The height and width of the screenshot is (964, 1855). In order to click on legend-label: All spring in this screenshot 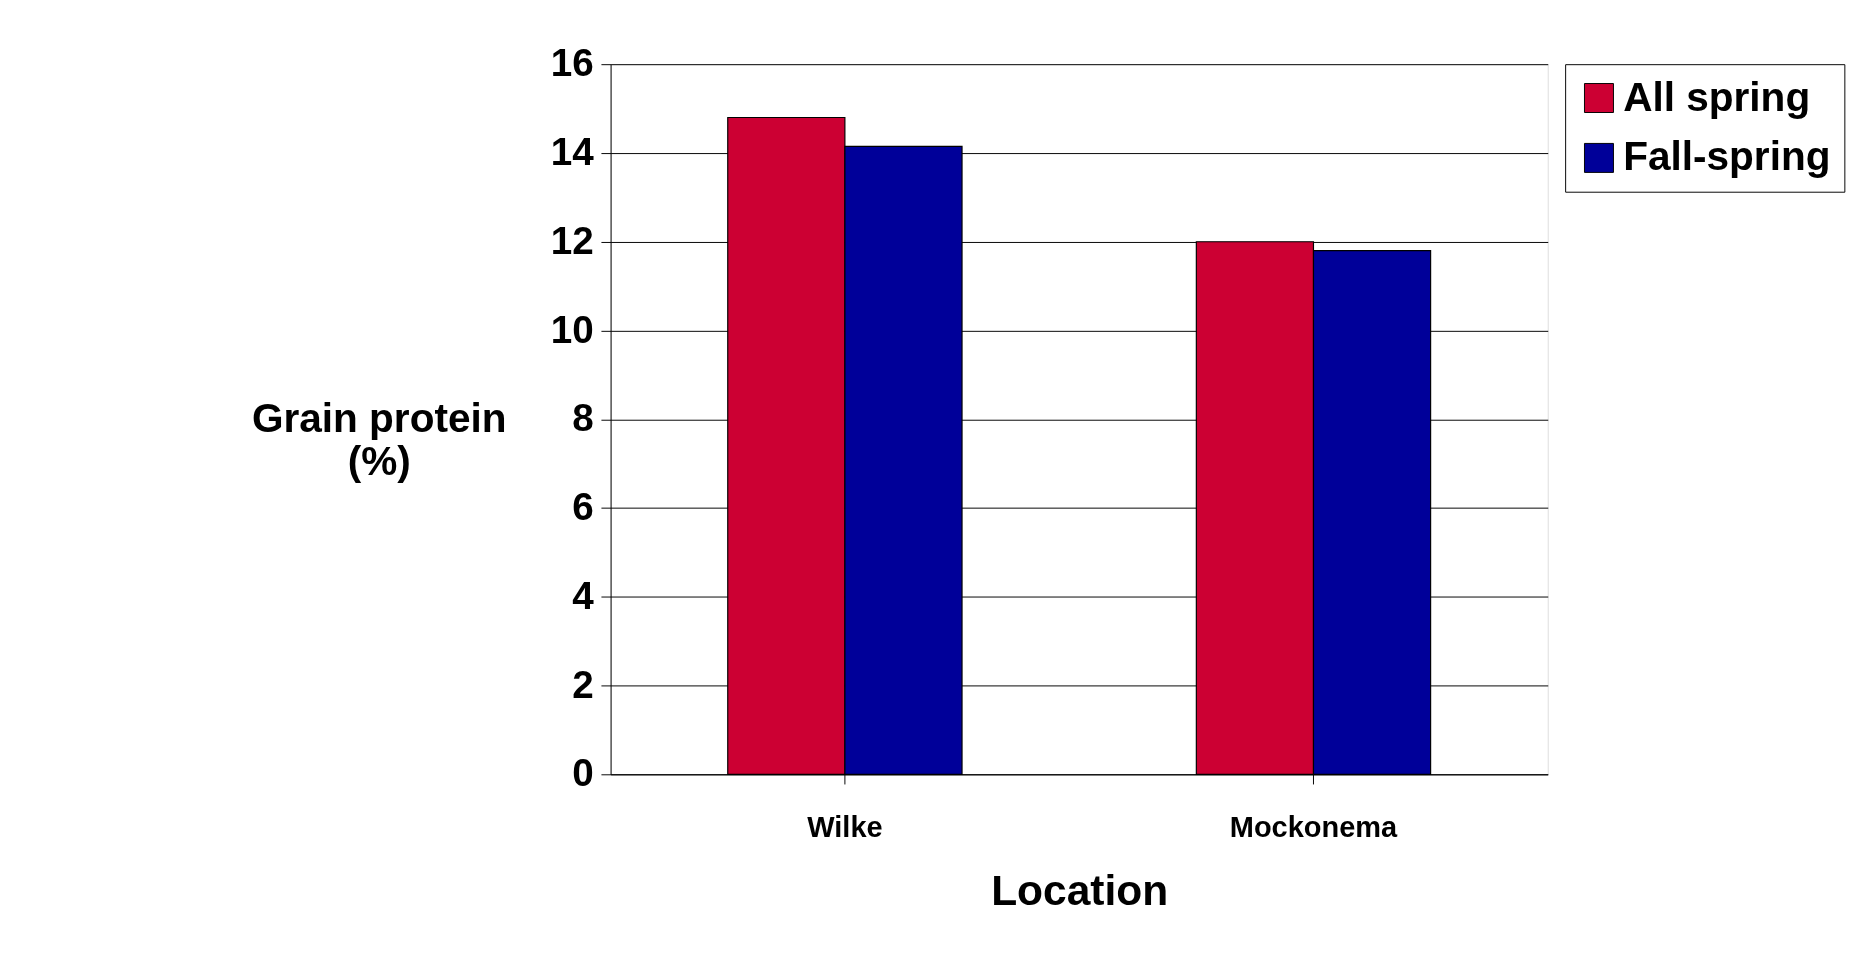, I will do `click(1717, 96)`.